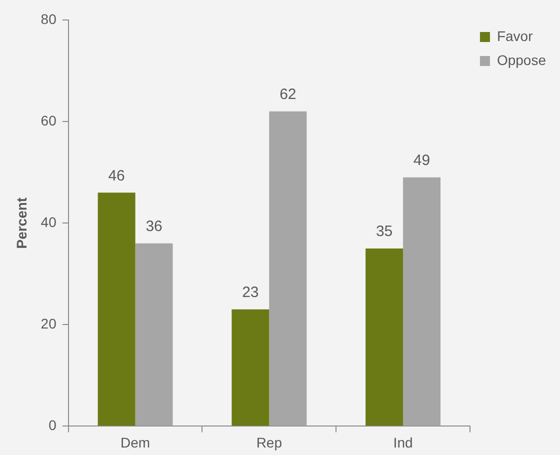 The height and width of the screenshot is (455, 560). What do you see at coordinates (288, 95) in the screenshot?
I see `data-label: 62` at bounding box center [288, 95].